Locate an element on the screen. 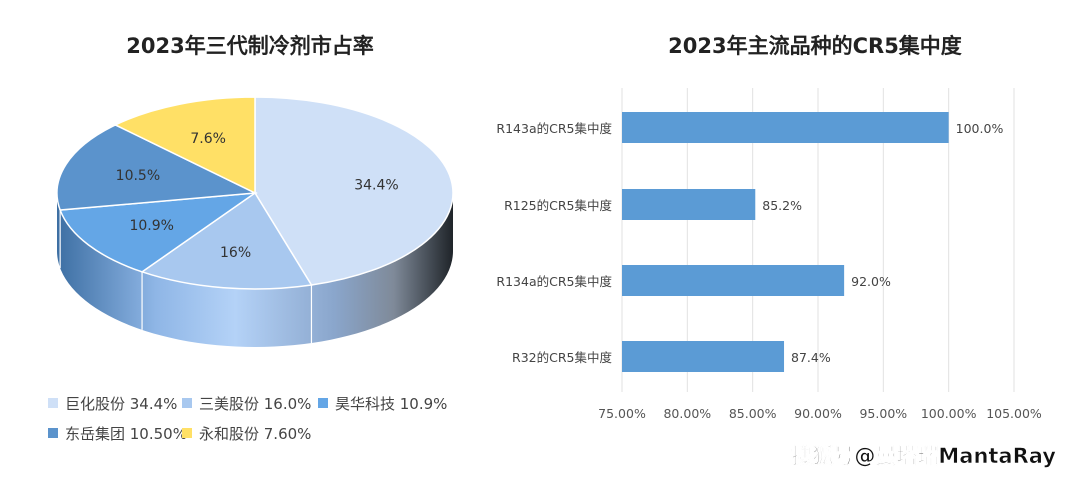 The height and width of the screenshot is (479, 1080). bar-data-label: 100.0% is located at coordinates (980, 128).